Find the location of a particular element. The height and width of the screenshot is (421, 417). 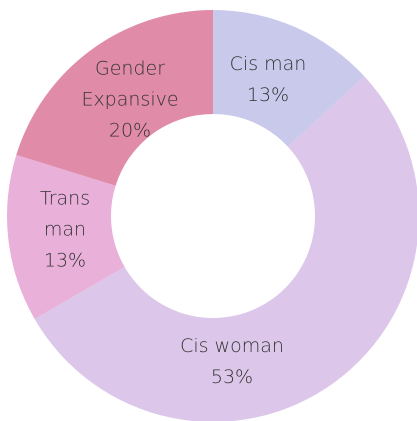

value-label: 20% is located at coordinates (130, 130).